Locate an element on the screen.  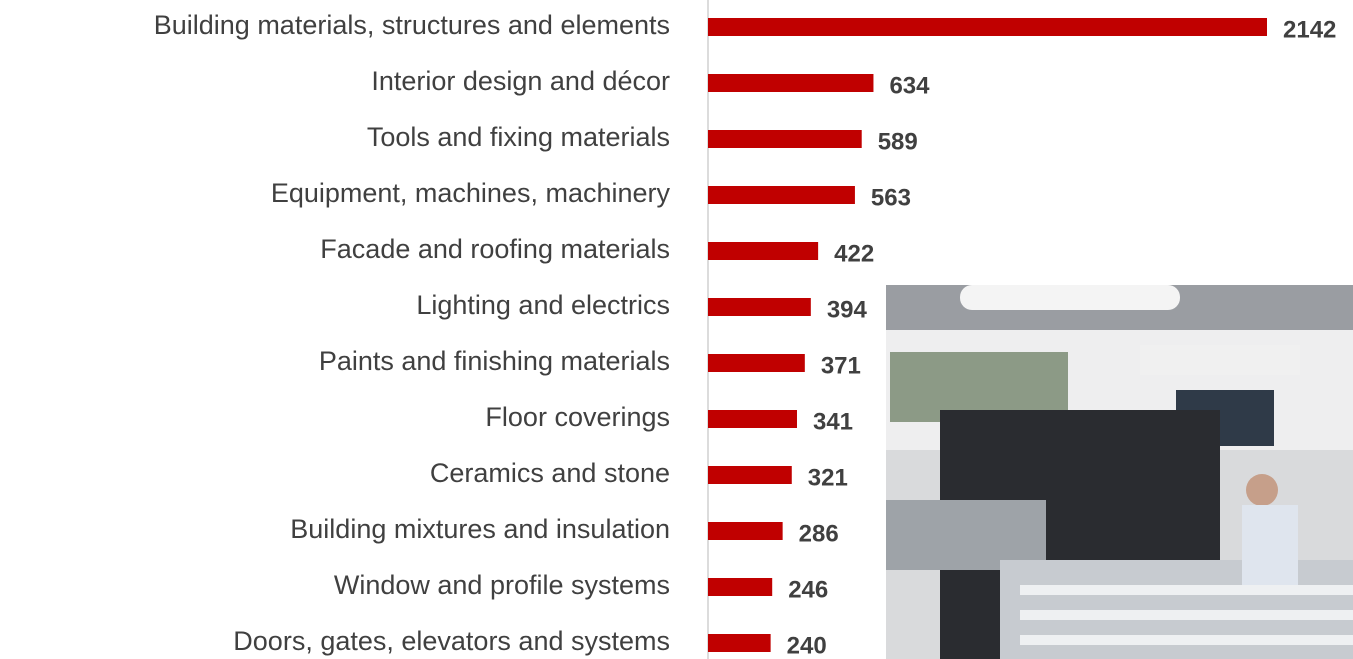
category-label: Paints and finishing materials is located at coordinates (494, 361).